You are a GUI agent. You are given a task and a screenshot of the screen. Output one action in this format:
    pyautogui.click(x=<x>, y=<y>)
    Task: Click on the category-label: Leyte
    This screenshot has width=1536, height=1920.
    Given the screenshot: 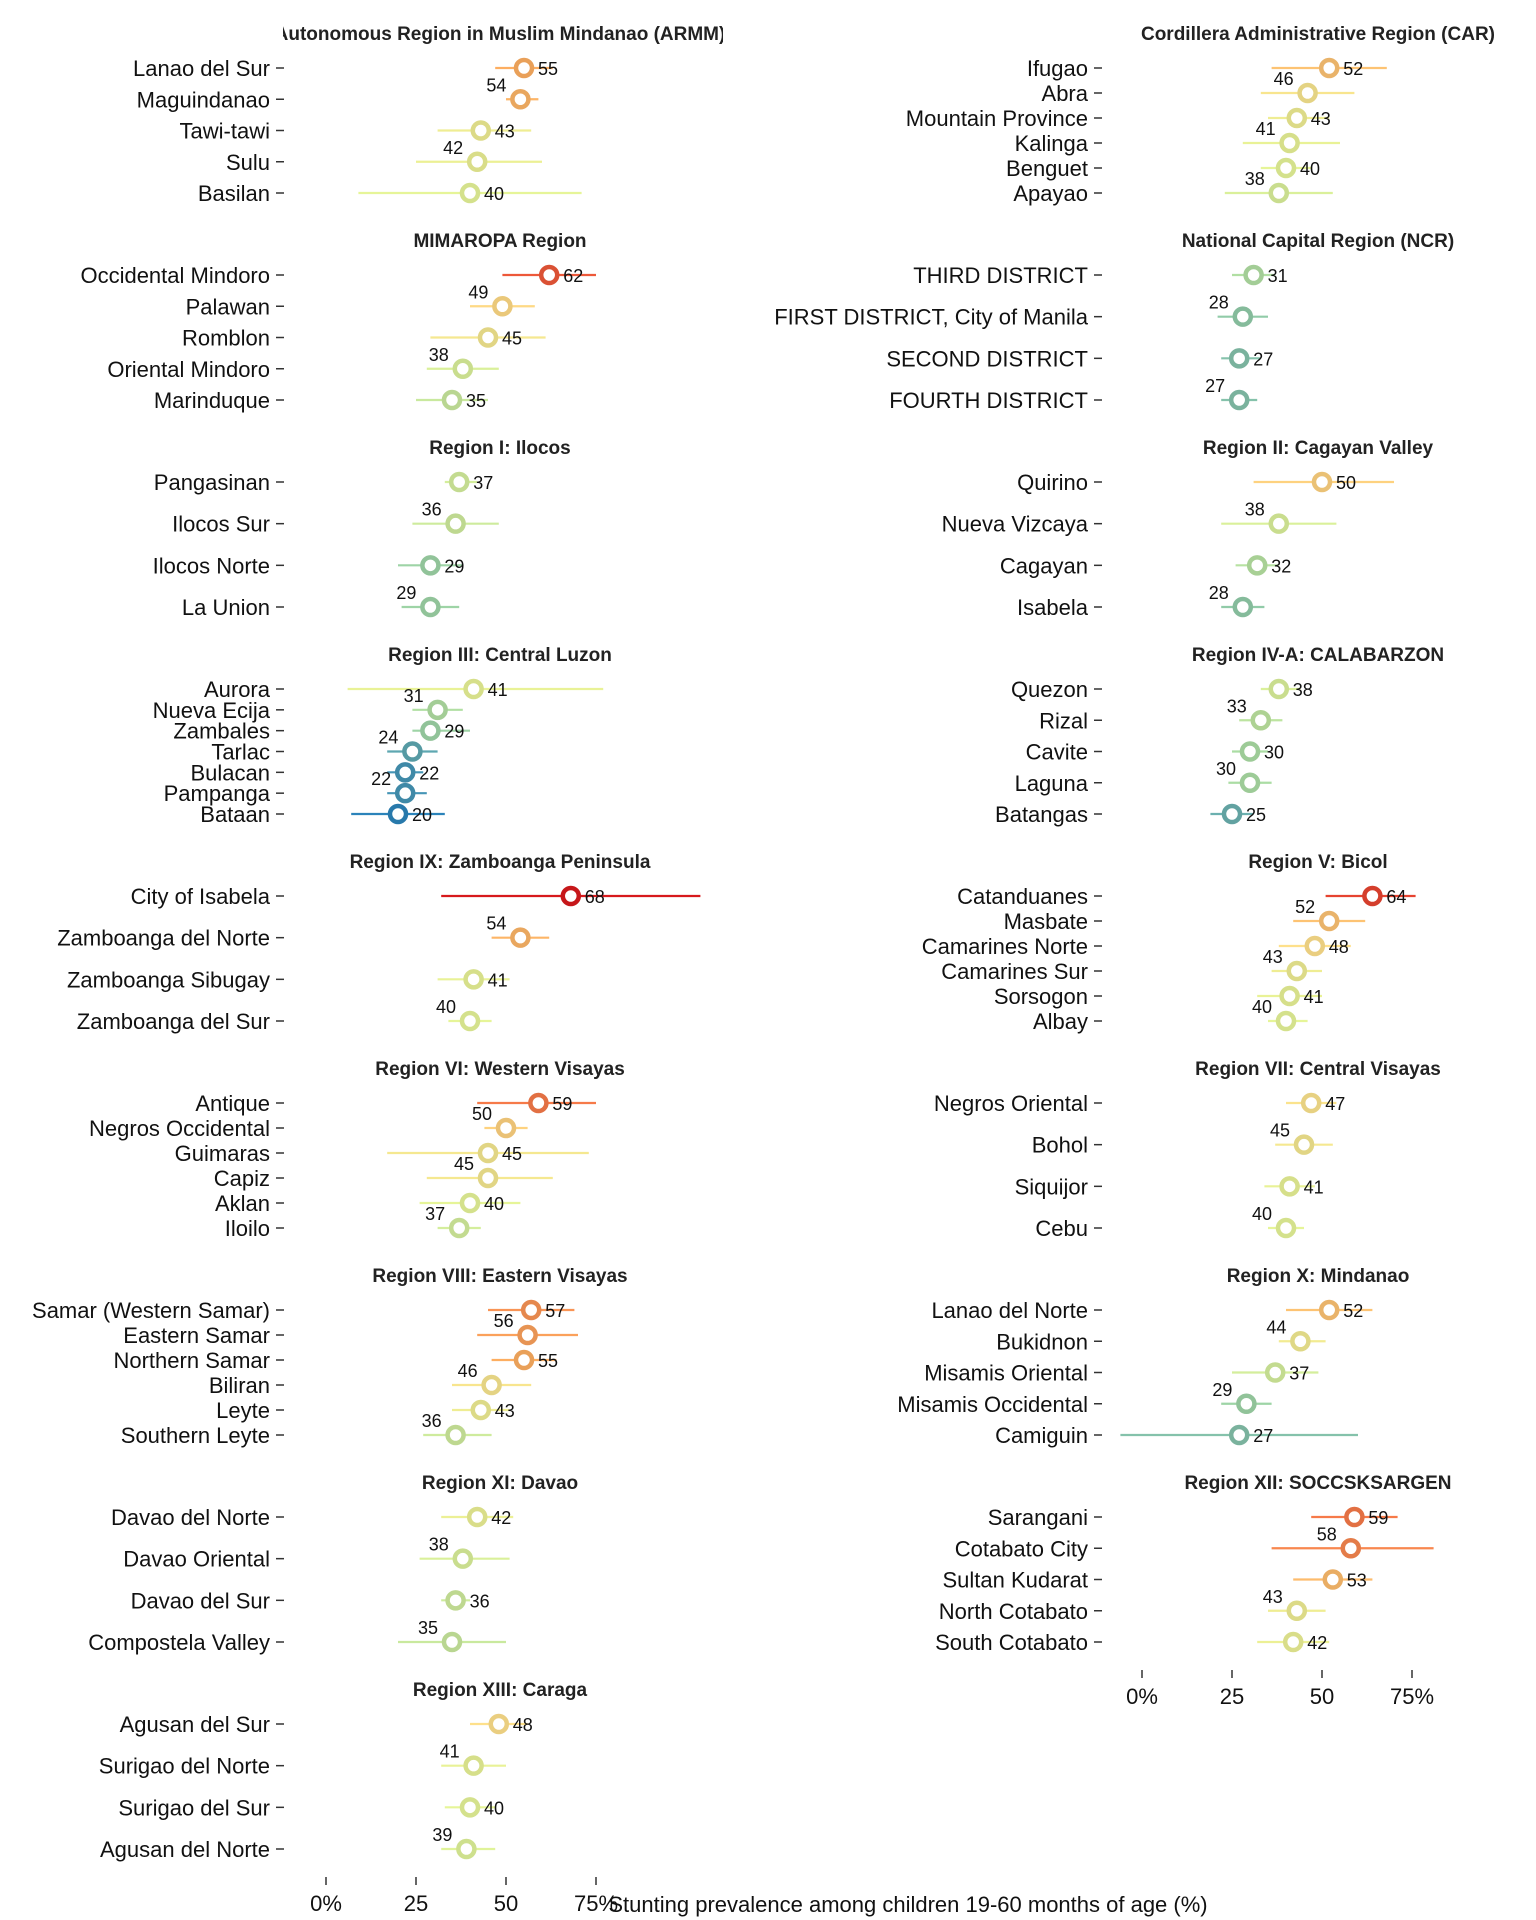 What is the action you would take?
    pyautogui.click(x=243, y=1410)
    